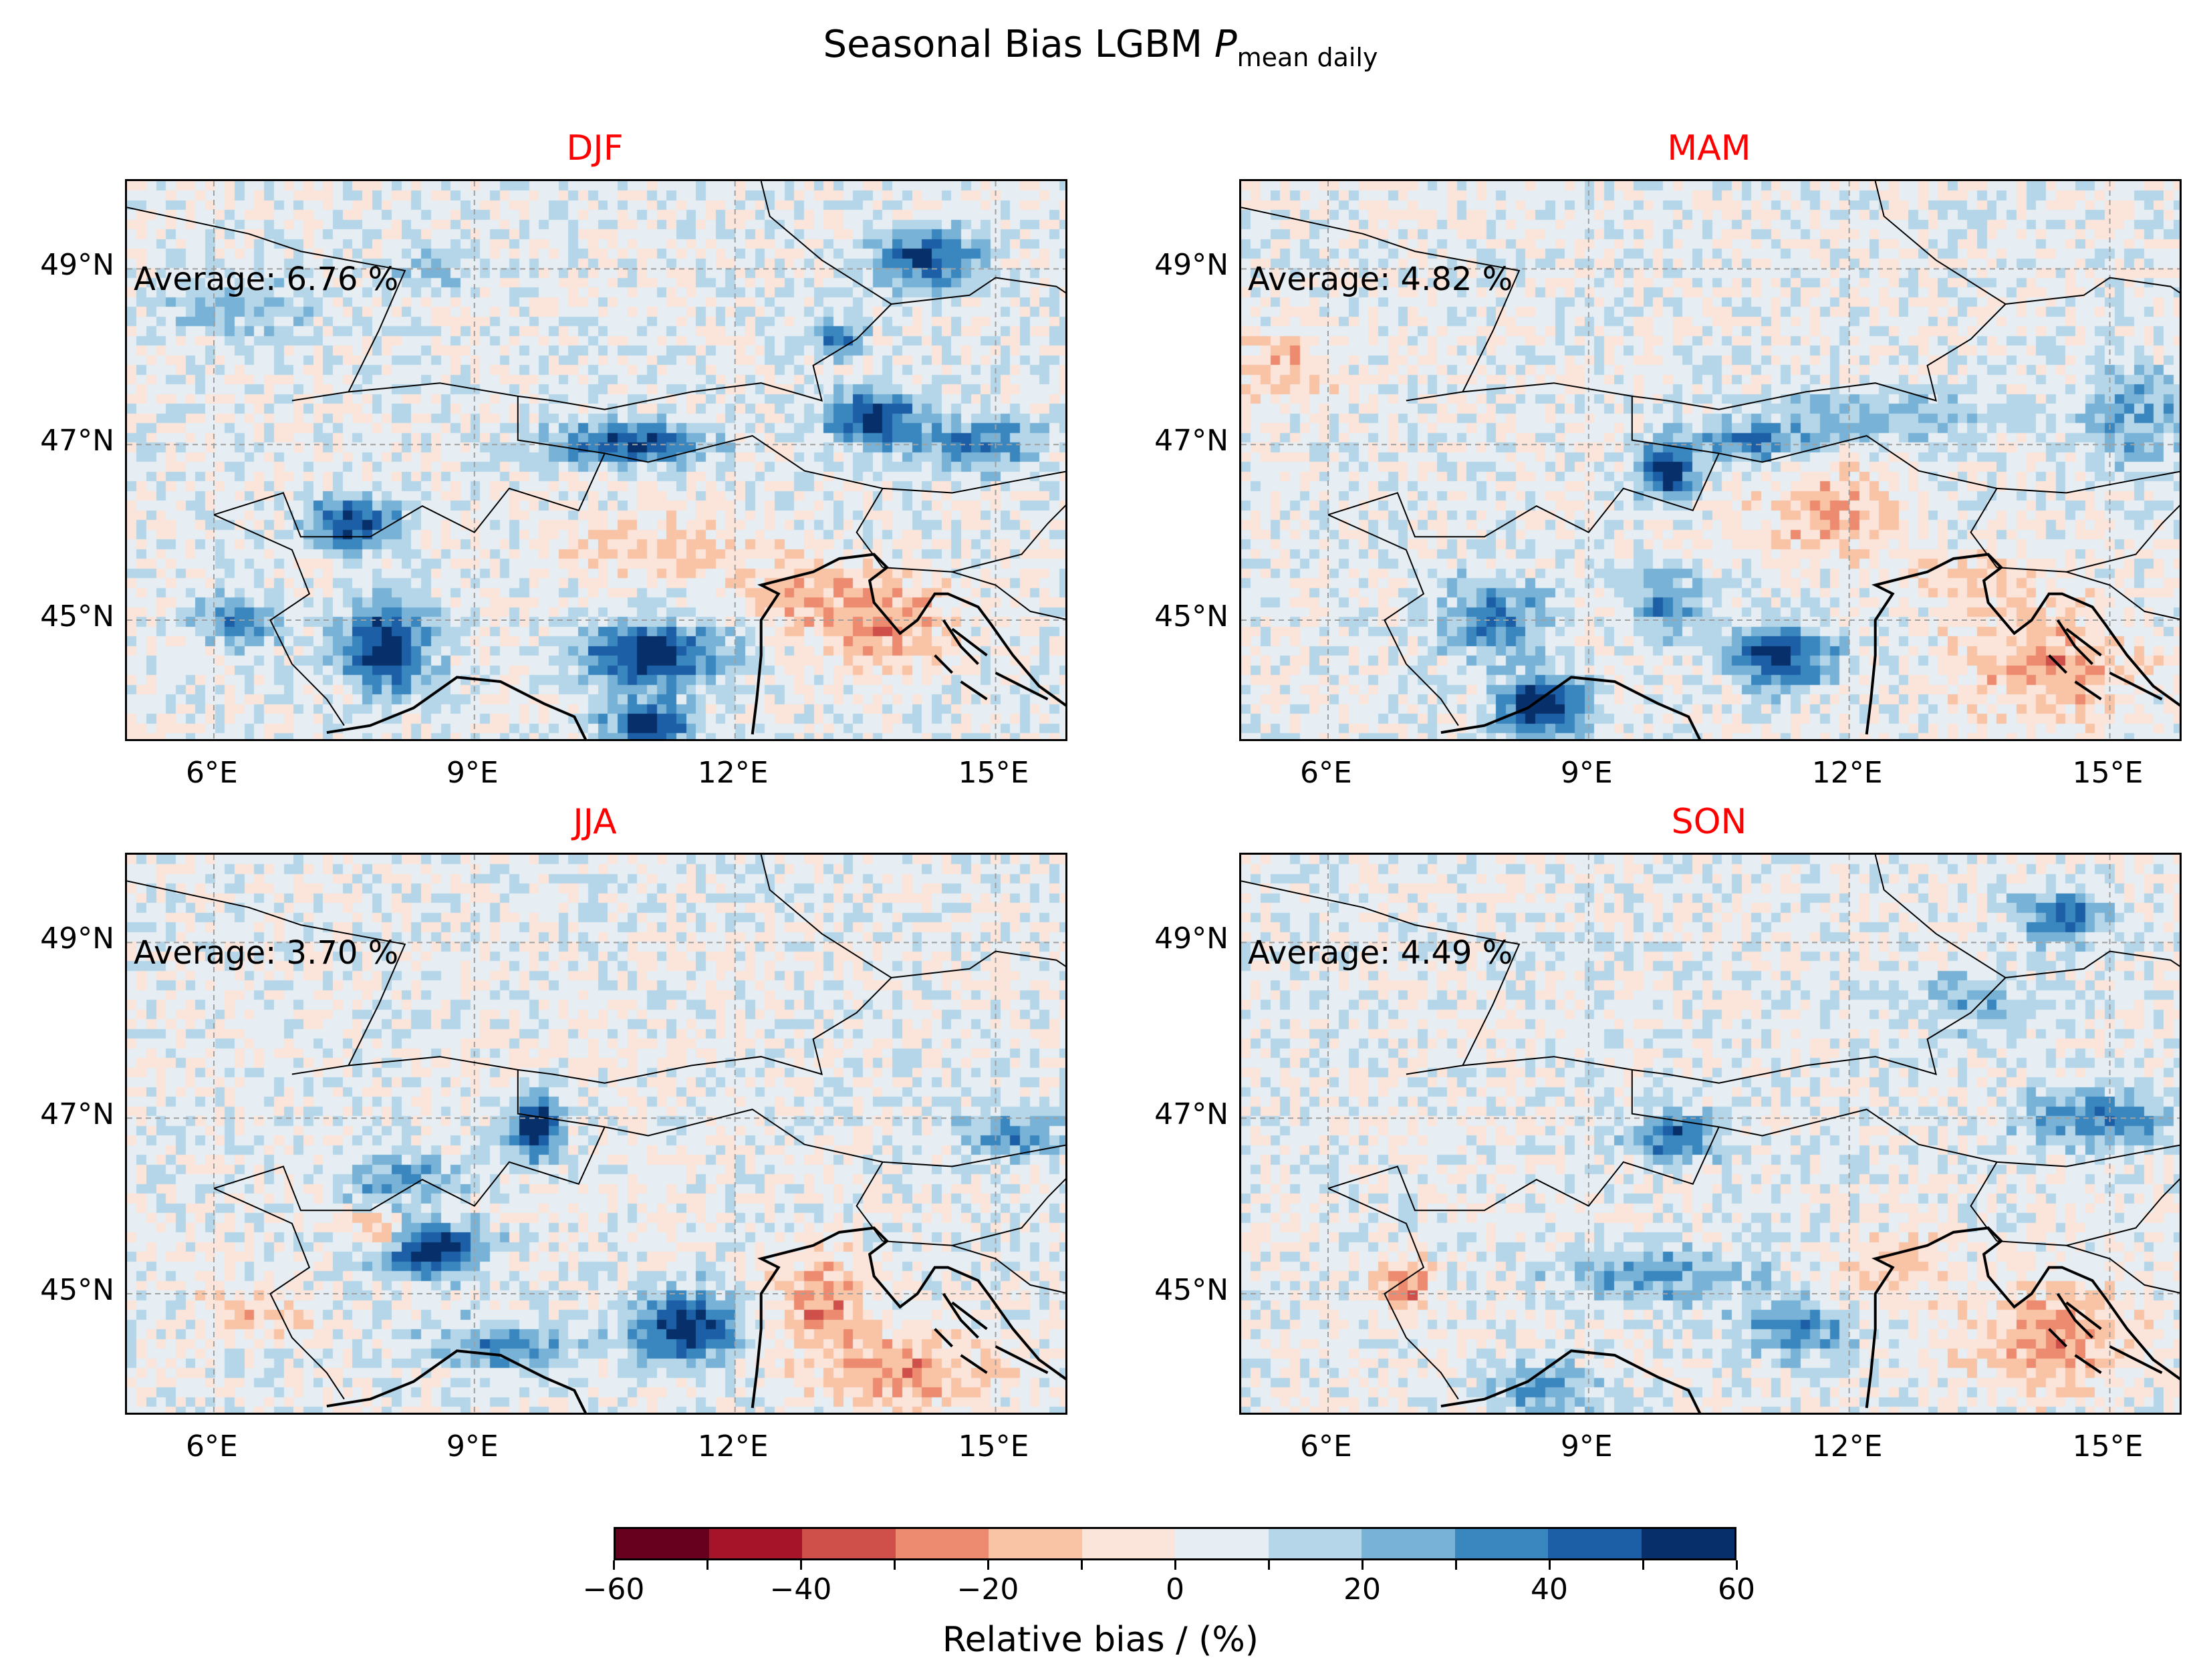 The width and height of the screenshot is (2201, 1680). Describe the element at coordinates (1709, 822) in the screenshot. I see `panel-title-son: SON` at that location.